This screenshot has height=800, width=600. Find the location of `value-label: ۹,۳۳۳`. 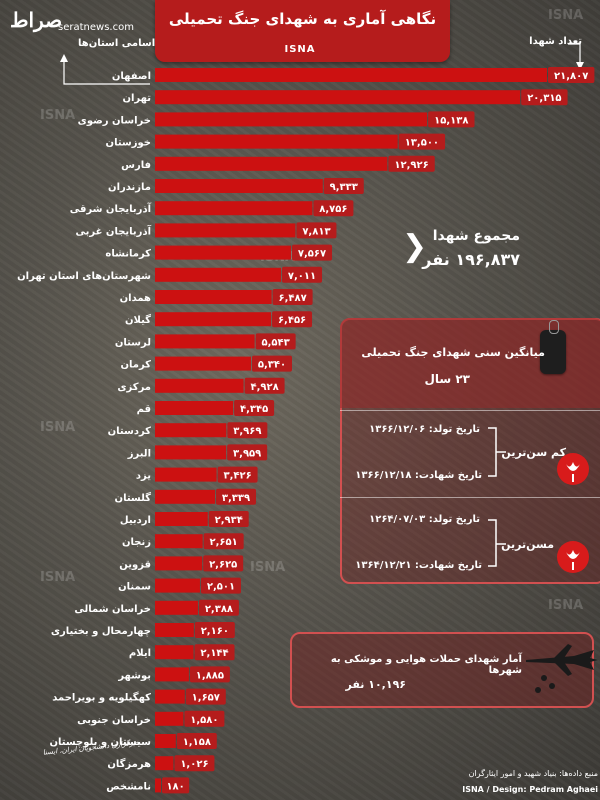

value-label: ۹,۳۳۳ is located at coordinates (344, 187).